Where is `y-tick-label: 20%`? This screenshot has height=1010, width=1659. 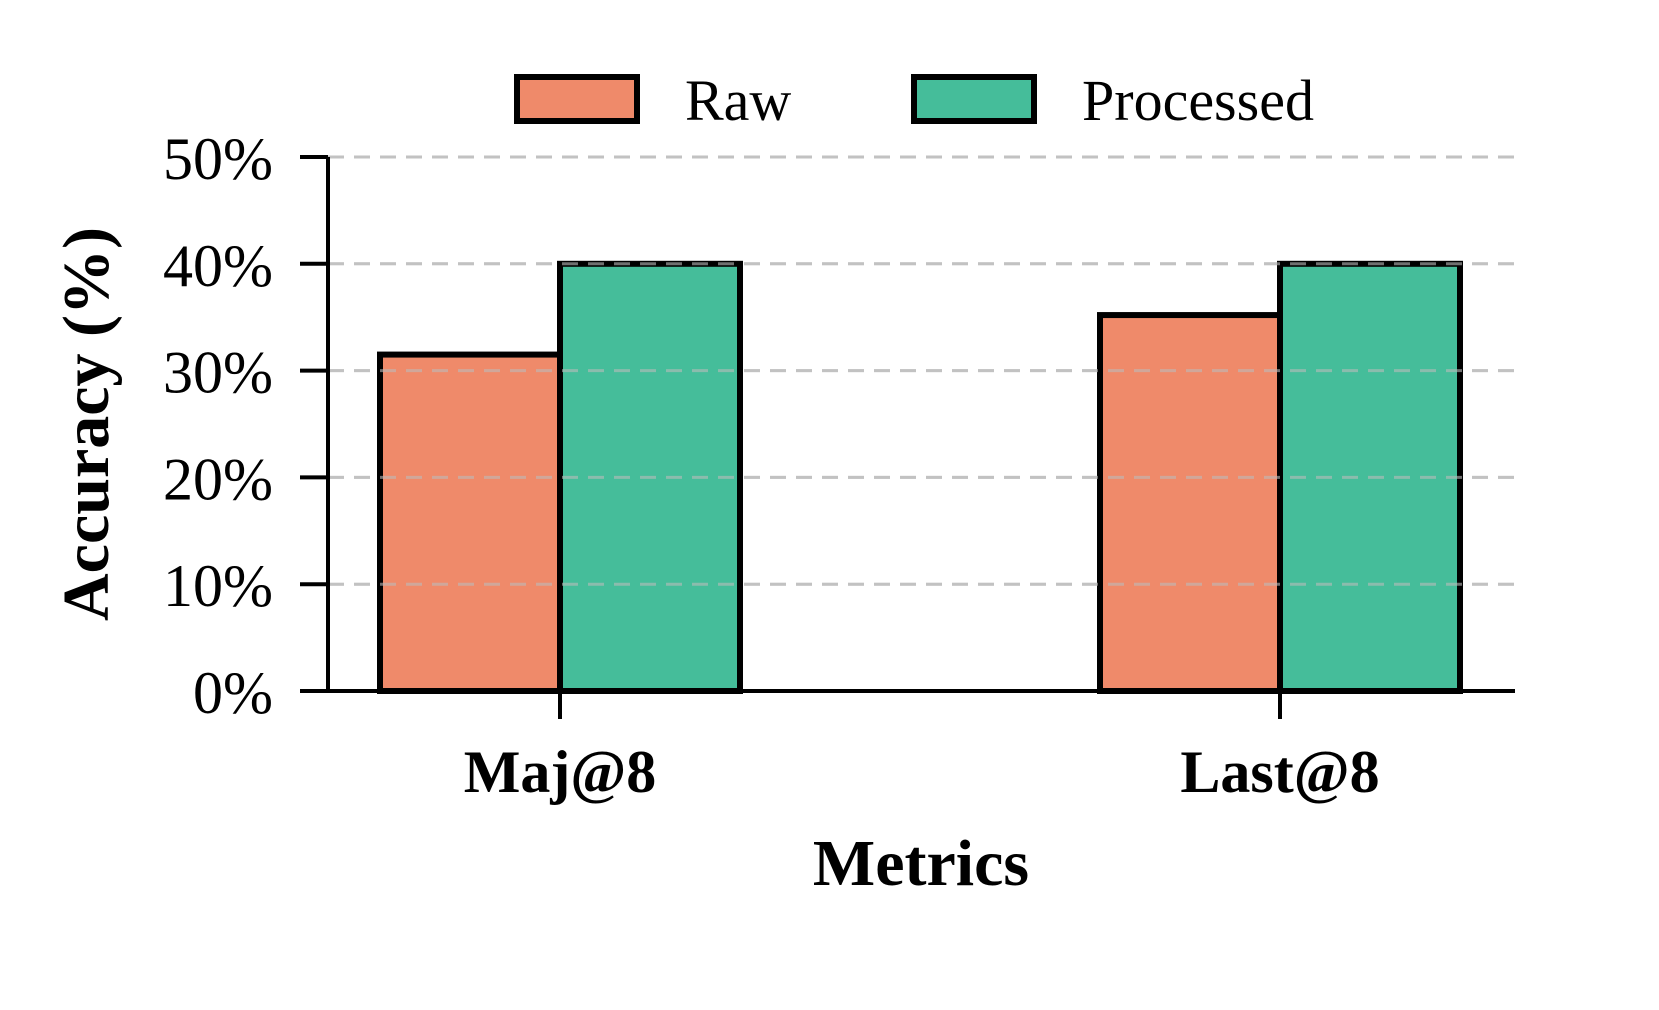
y-tick-label: 20% is located at coordinates (218, 479).